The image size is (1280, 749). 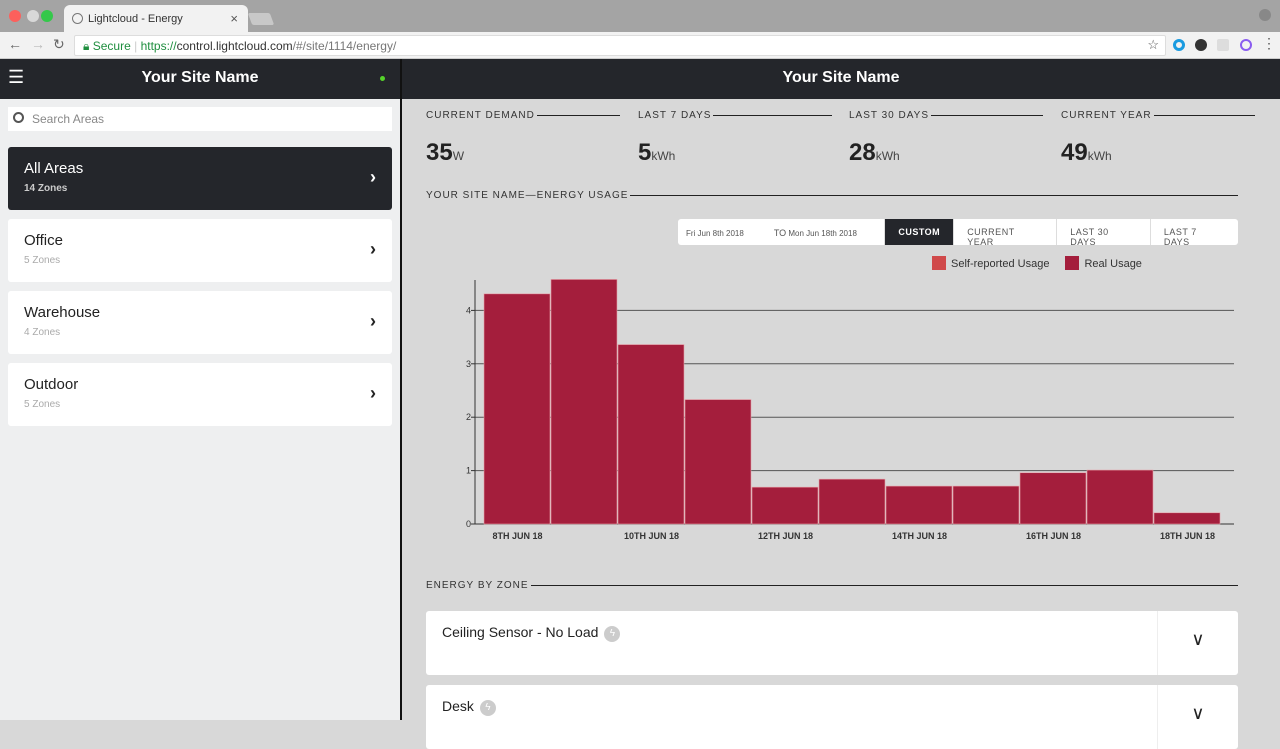 What do you see at coordinates (1187, 536) in the screenshot?
I see `x-tick-label: 18TH JUN 18` at bounding box center [1187, 536].